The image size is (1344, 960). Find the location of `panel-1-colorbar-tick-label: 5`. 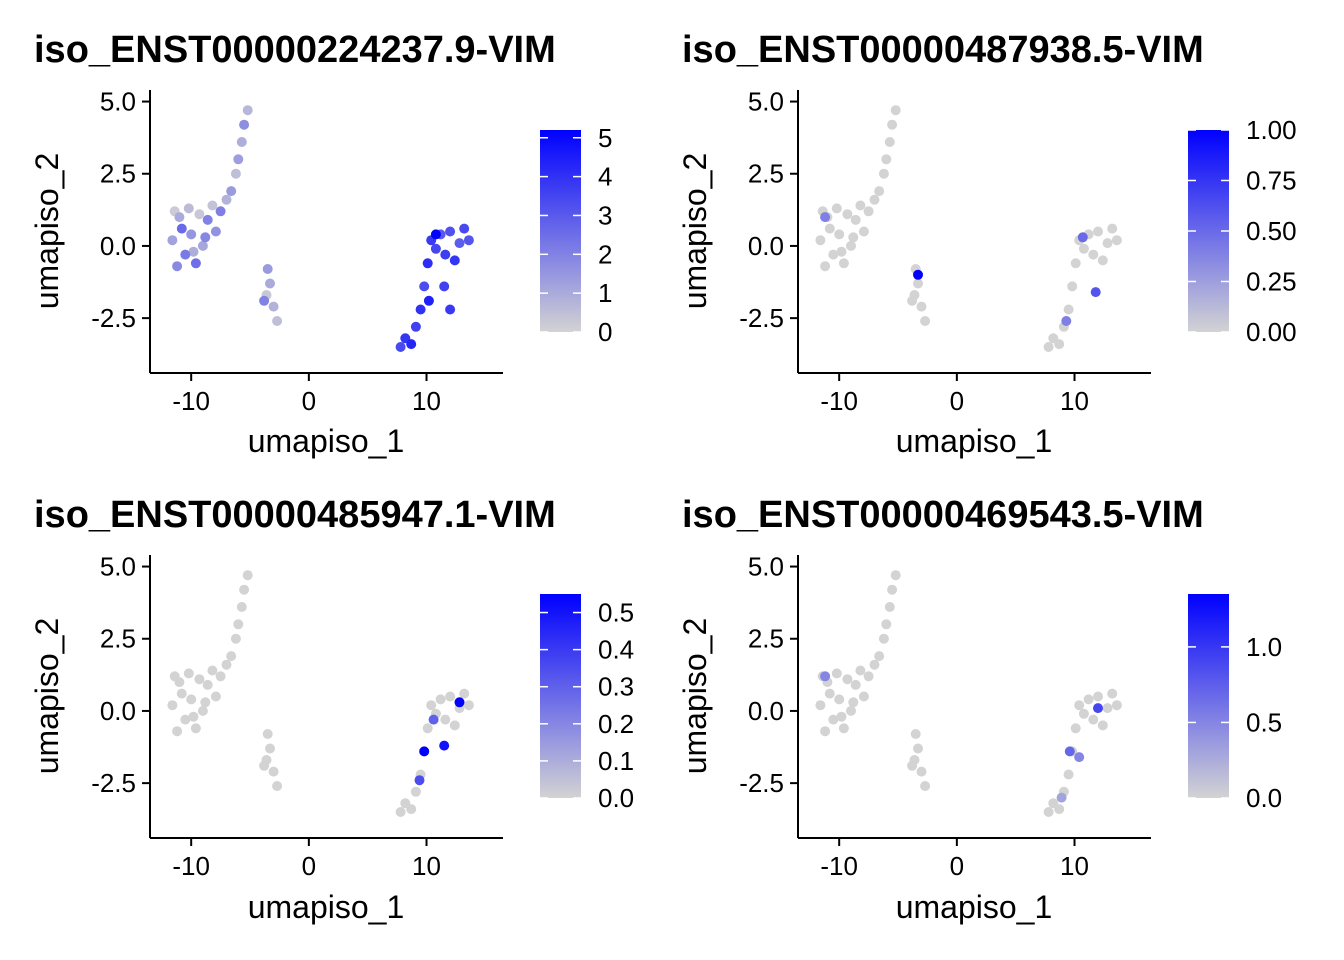

panel-1-colorbar-tick-label: 5 is located at coordinates (605, 138).